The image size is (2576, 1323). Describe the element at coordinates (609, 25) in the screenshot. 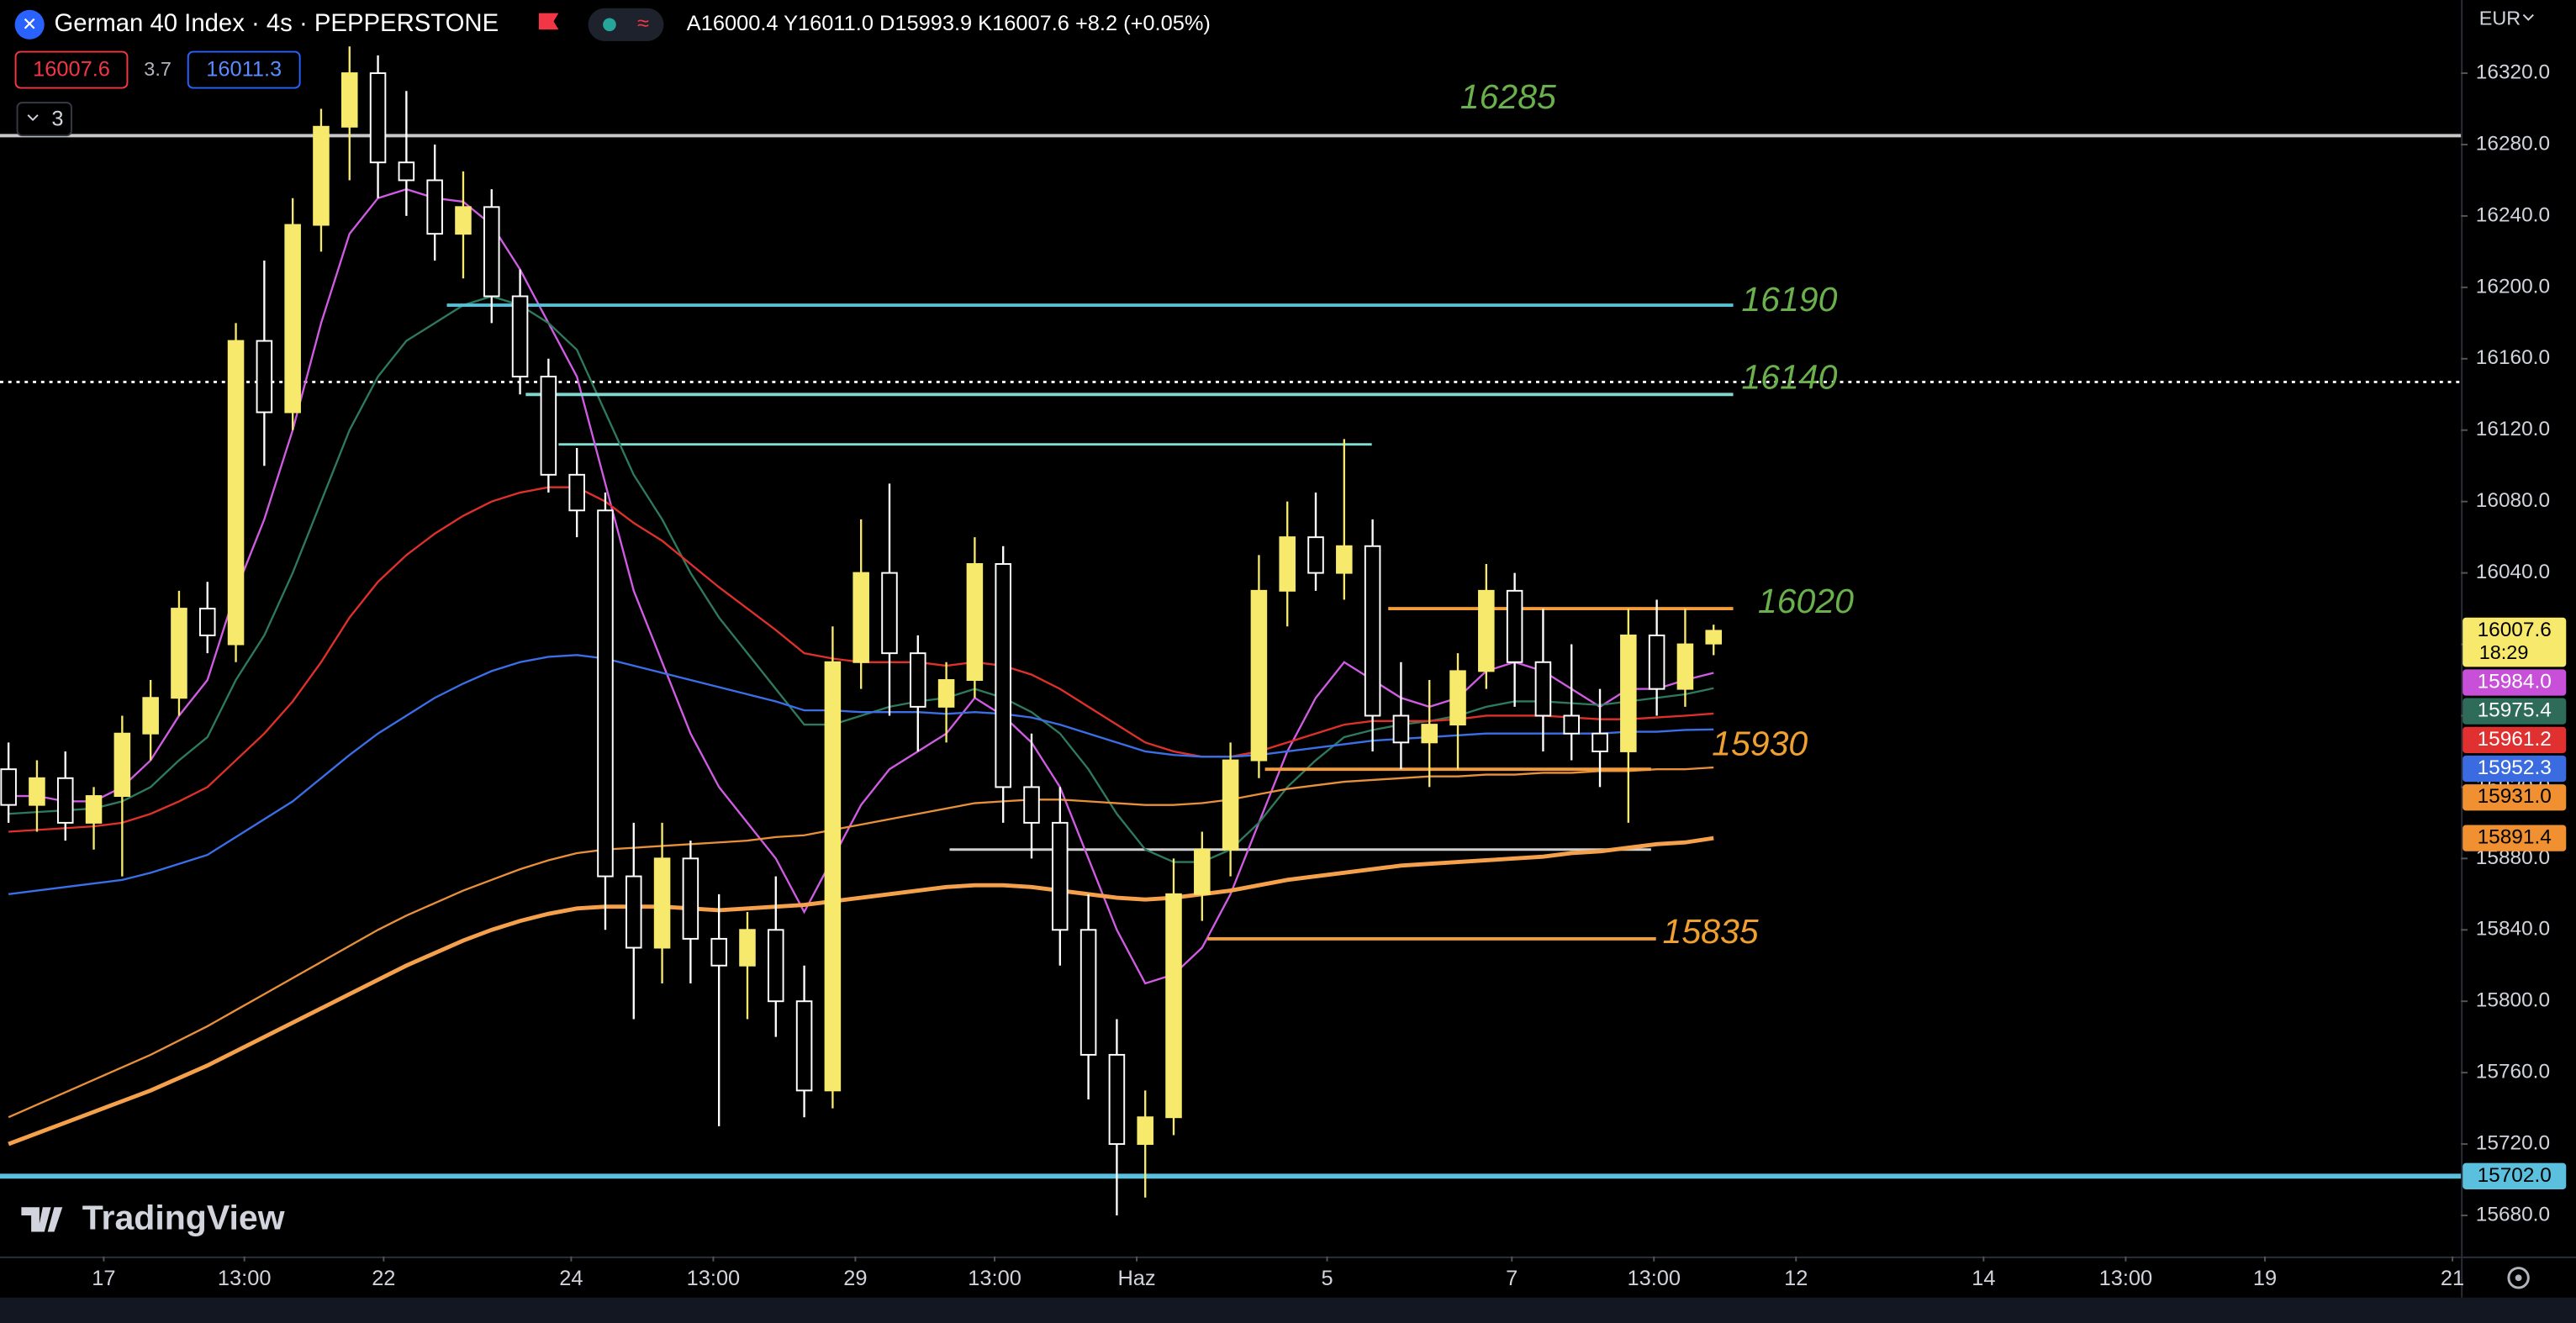

I see `status-dot` at that location.